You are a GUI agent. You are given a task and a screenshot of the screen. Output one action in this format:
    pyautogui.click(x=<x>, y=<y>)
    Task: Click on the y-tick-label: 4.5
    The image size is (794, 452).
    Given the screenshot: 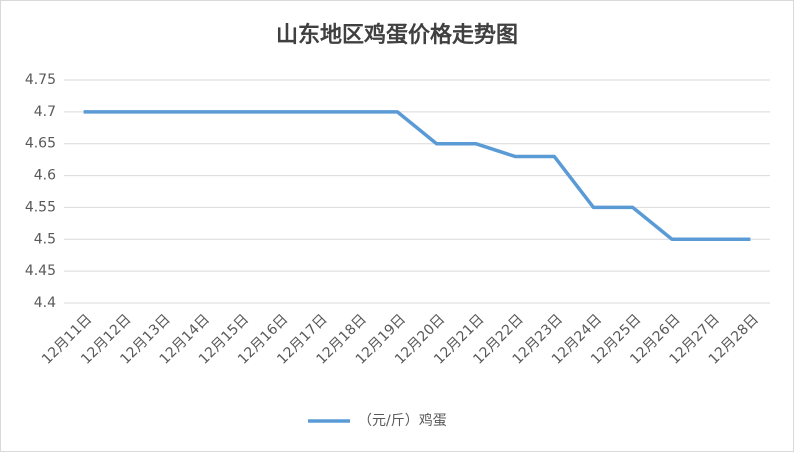 What is the action you would take?
    pyautogui.click(x=45, y=239)
    